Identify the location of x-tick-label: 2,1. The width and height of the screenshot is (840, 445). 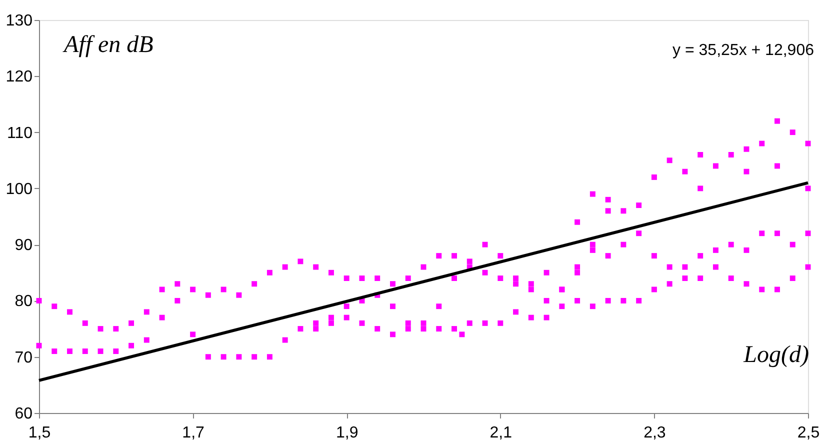
(501, 433).